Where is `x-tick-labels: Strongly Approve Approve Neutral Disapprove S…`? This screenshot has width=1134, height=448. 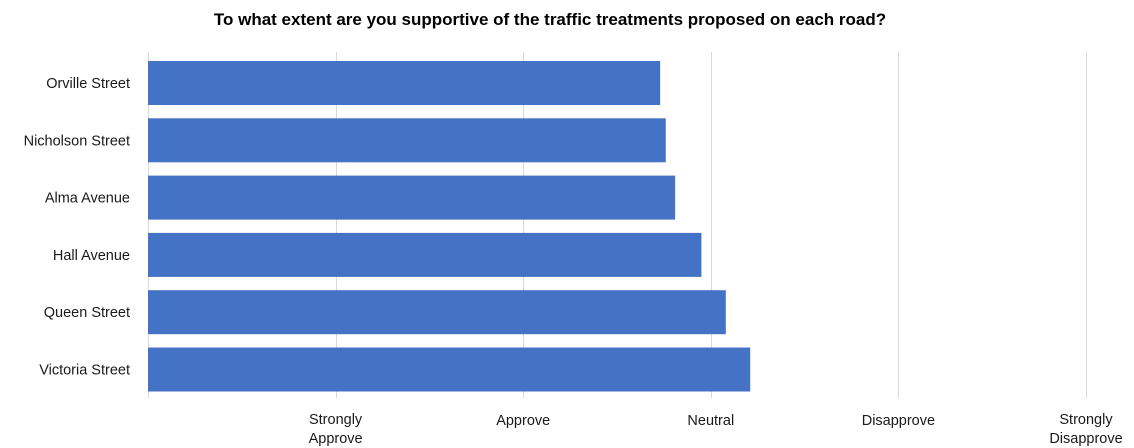 x-tick-labels: Strongly Approve Approve Neutral Disapprove S… is located at coordinates (716, 429).